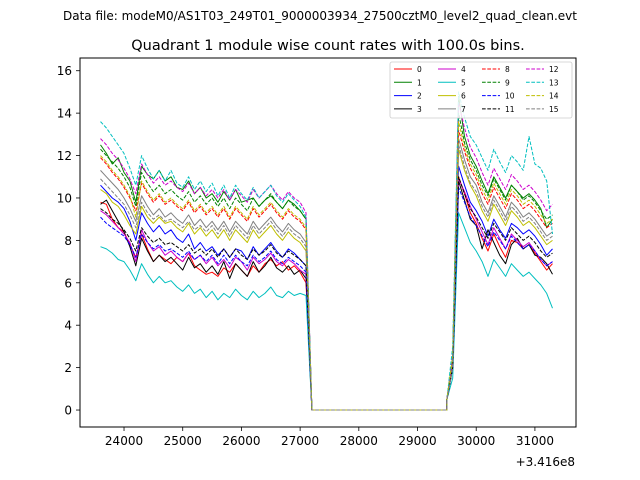  I want to click on y-tick-label: 14, so click(64, 114).